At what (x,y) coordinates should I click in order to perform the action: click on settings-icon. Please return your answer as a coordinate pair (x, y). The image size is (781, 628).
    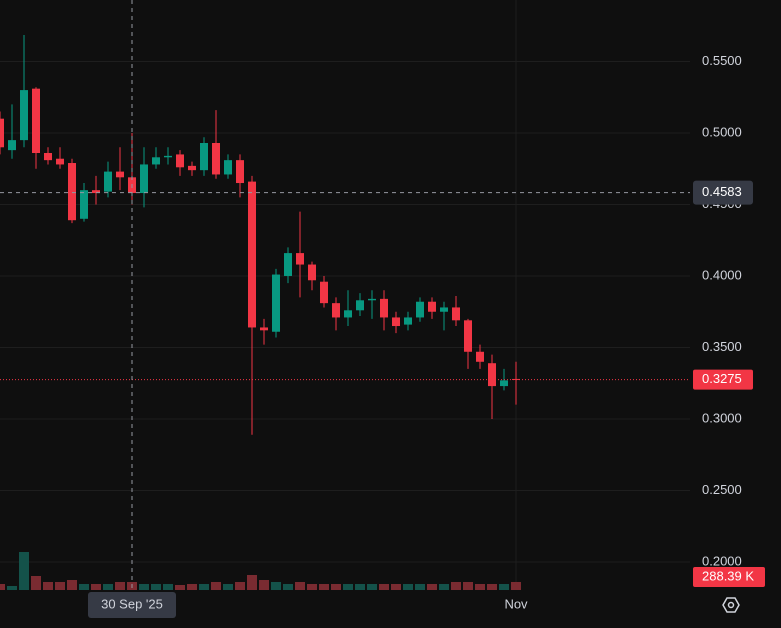
    Looking at the image, I should click on (731, 605).